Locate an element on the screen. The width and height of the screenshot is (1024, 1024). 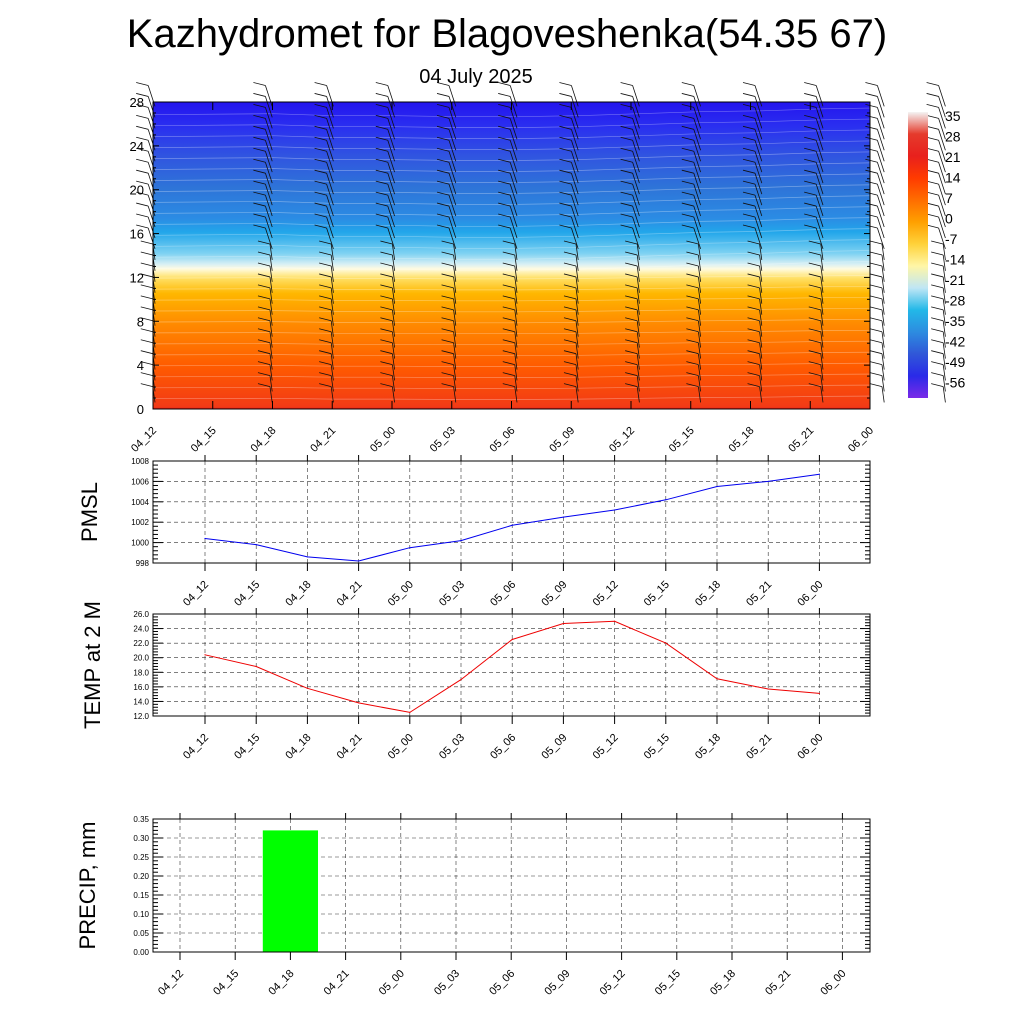
y-tick-label: 24.0 is located at coordinates (141, 629).